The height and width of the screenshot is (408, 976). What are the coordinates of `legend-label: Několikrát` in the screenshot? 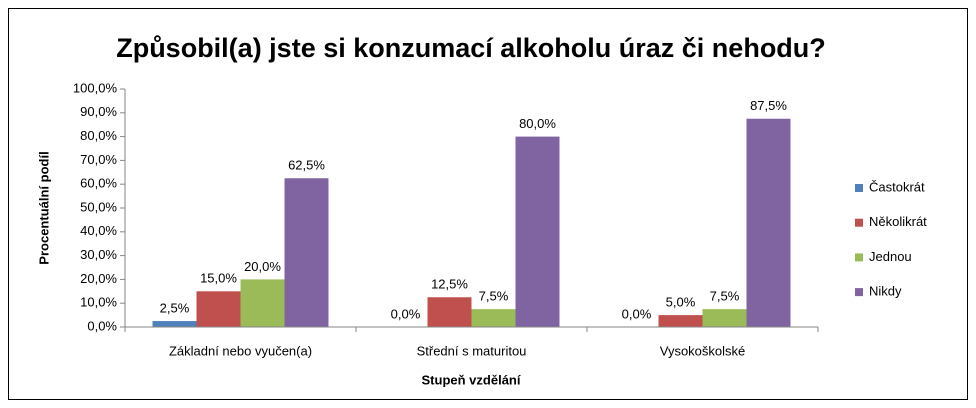 It's located at (898, 221).